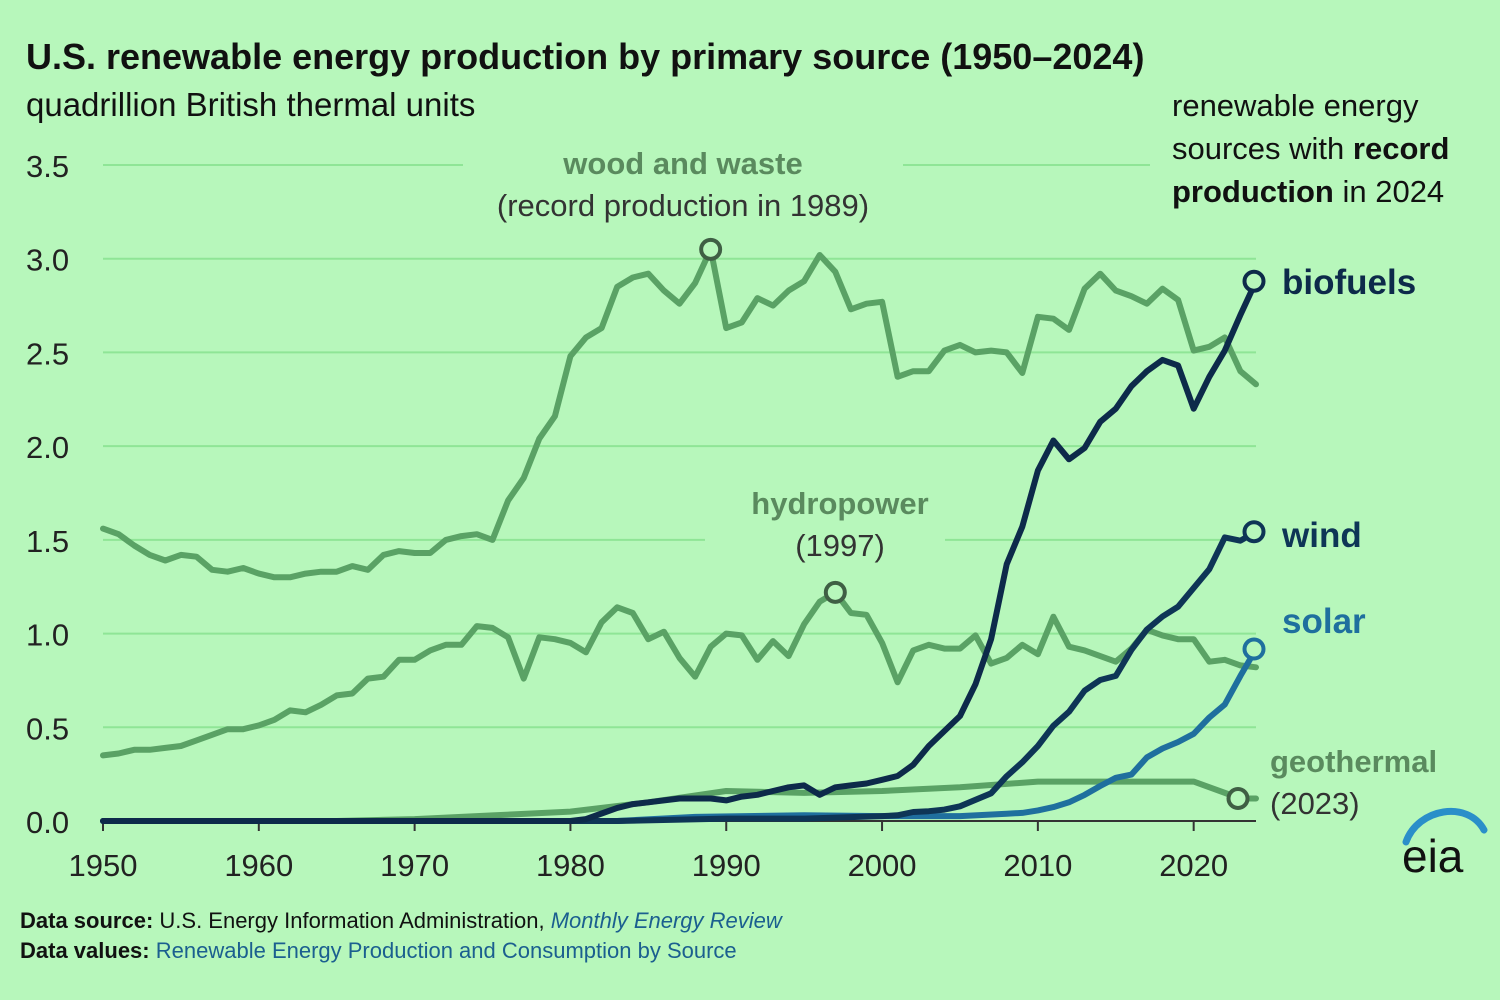  I want to click on record-note-line3-post: in 2024, so click(1389, 191).